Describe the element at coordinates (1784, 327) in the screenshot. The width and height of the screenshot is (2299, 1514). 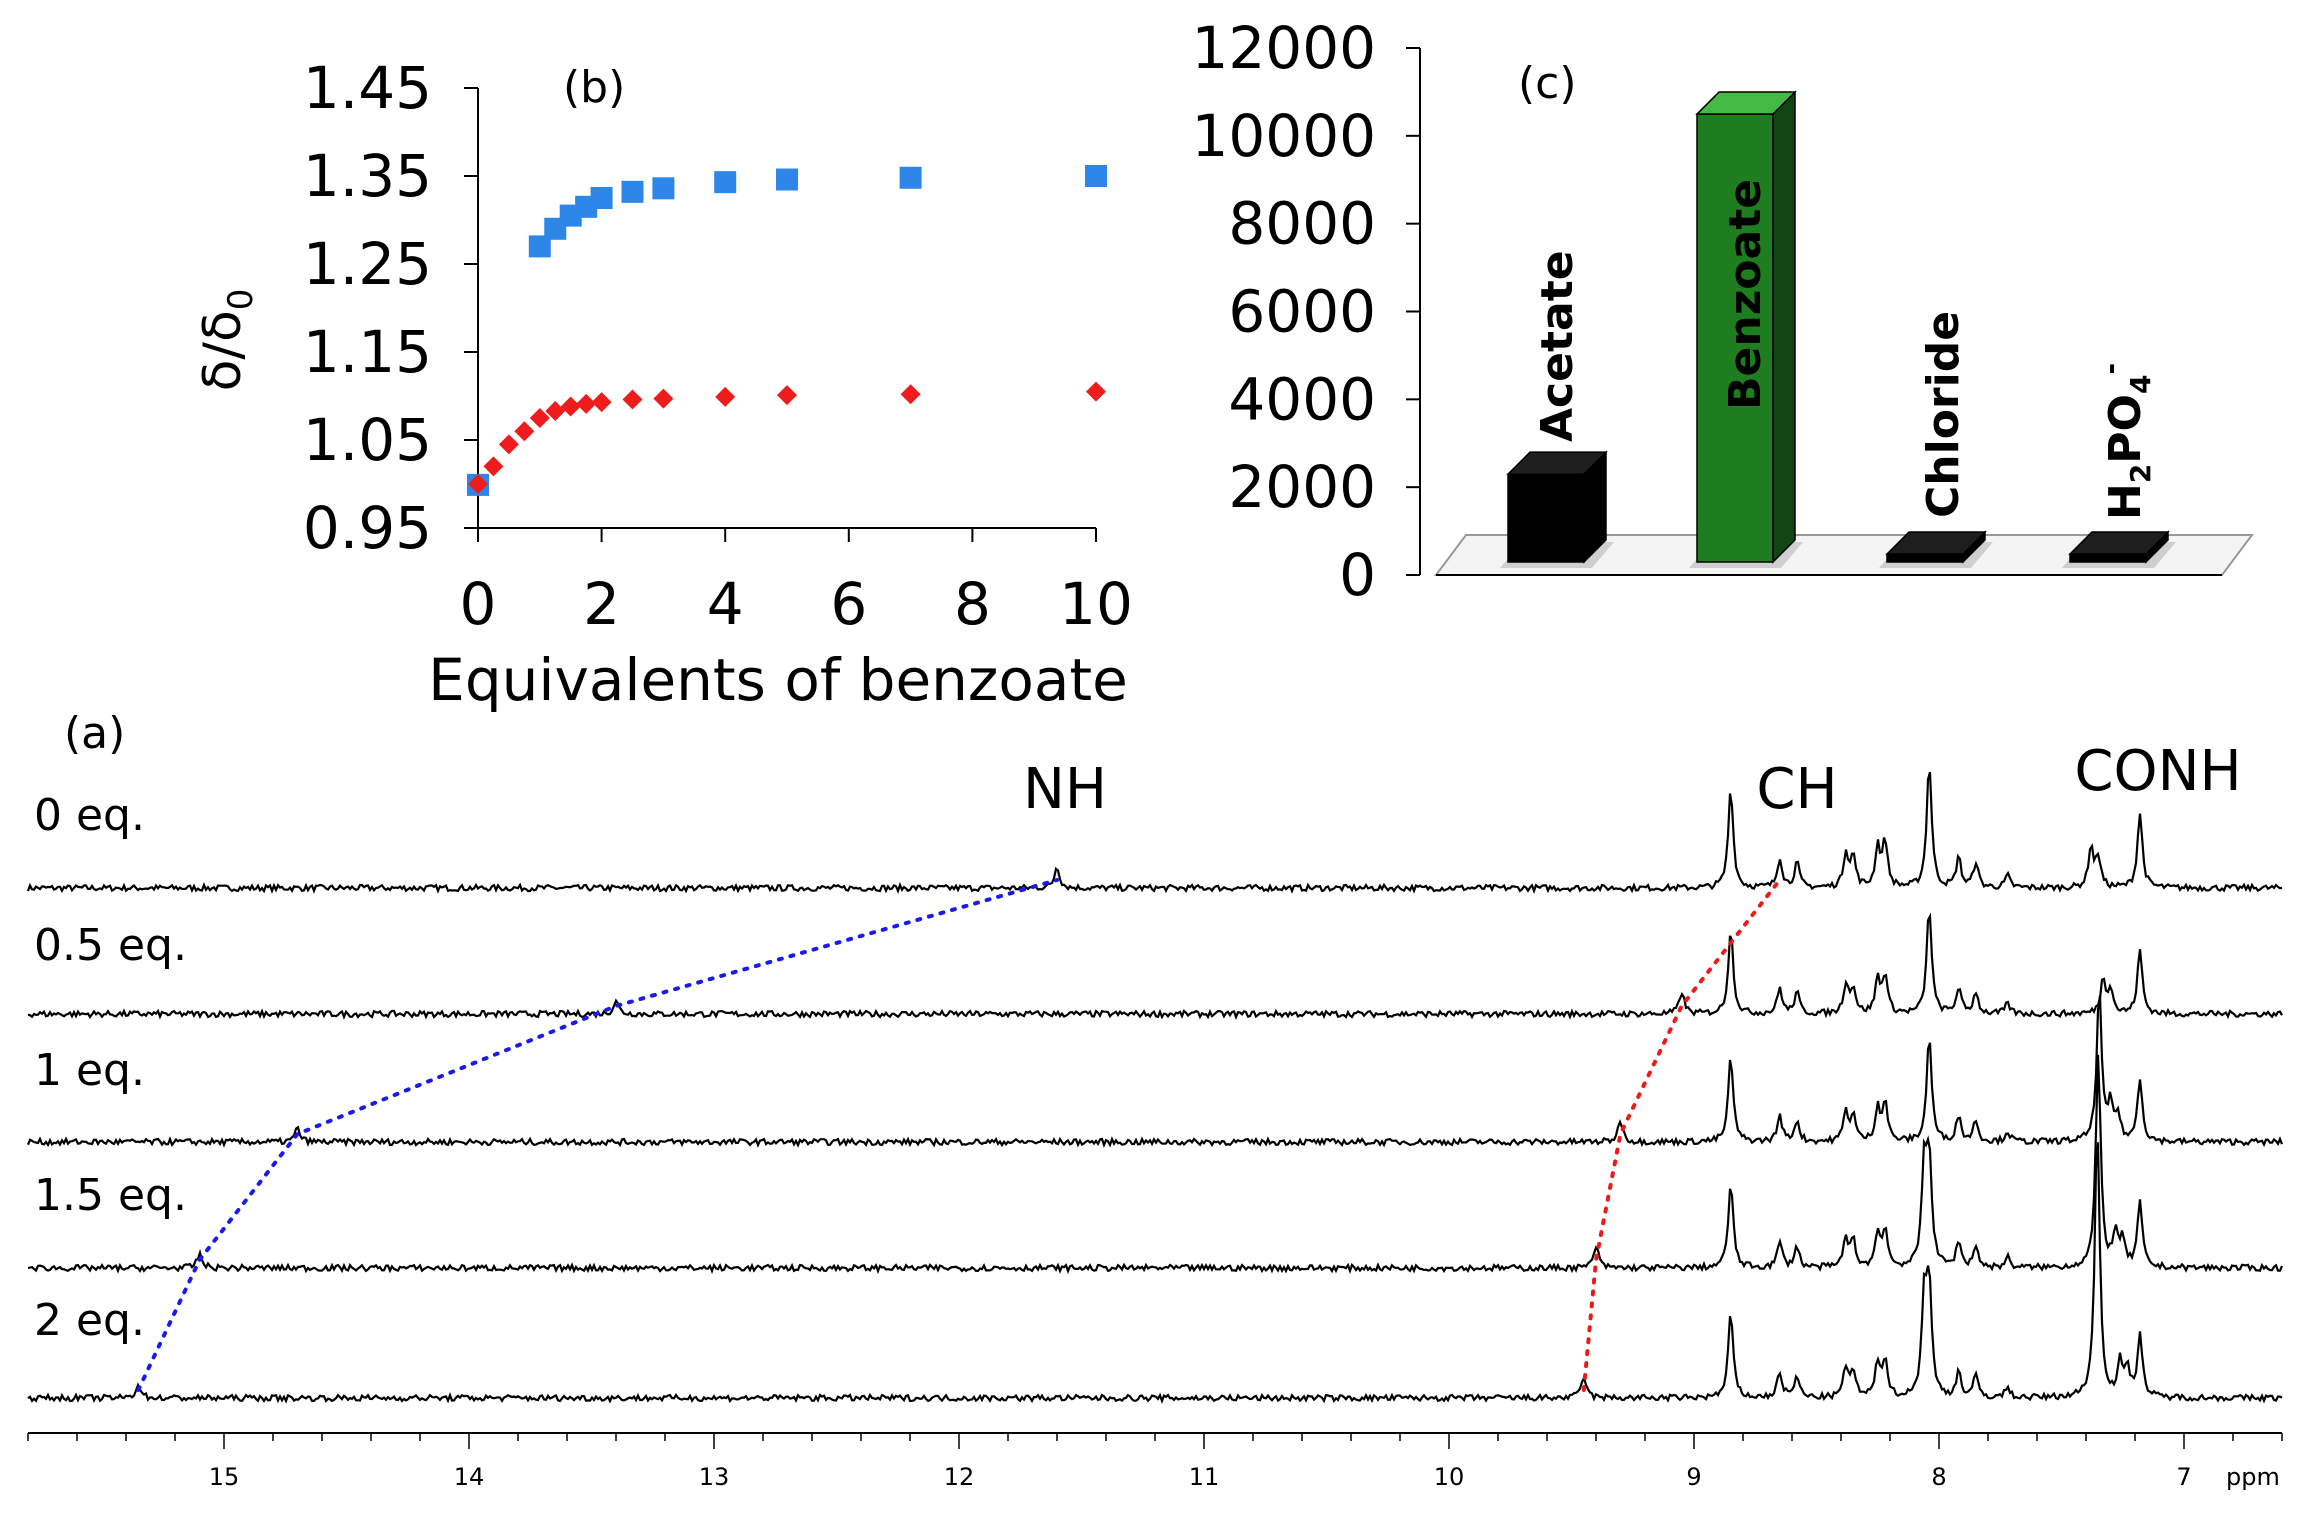
I see `c-bar-side` at that location.